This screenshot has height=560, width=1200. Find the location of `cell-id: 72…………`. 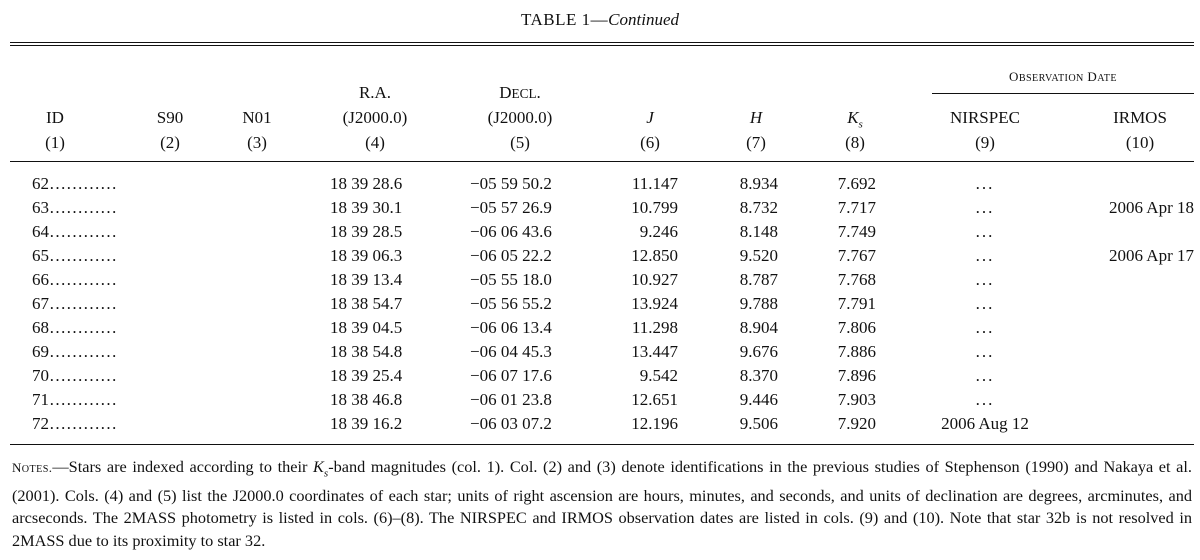

cell-id: 72………… is located at coordinates (74, 423).